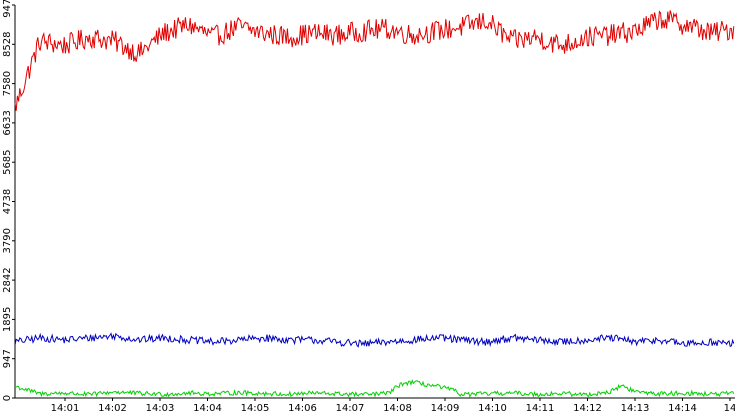 This screenshot has height=419, width=735. Describe the element at coordinates (207, 408) in the screenshot. I see `x-tick-label: 14:04` at that location.